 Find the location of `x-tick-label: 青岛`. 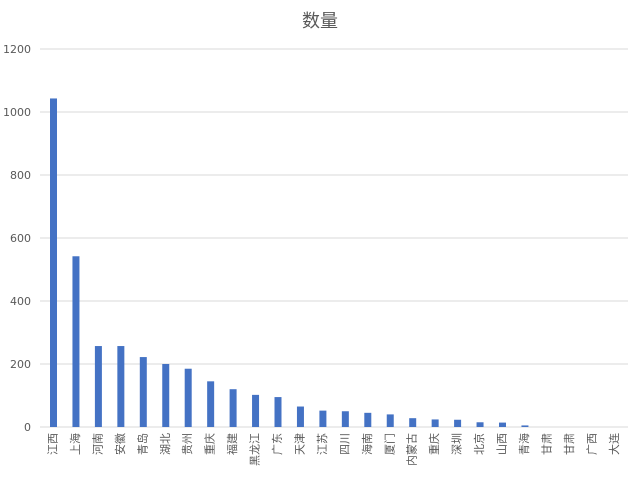

x-tick-label: 青岛 is located at coordinates (142, 444).